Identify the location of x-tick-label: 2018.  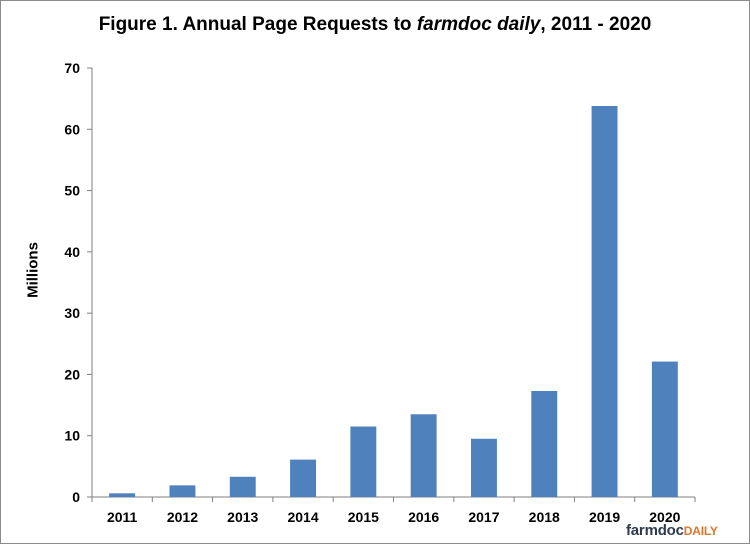
(544, 517).